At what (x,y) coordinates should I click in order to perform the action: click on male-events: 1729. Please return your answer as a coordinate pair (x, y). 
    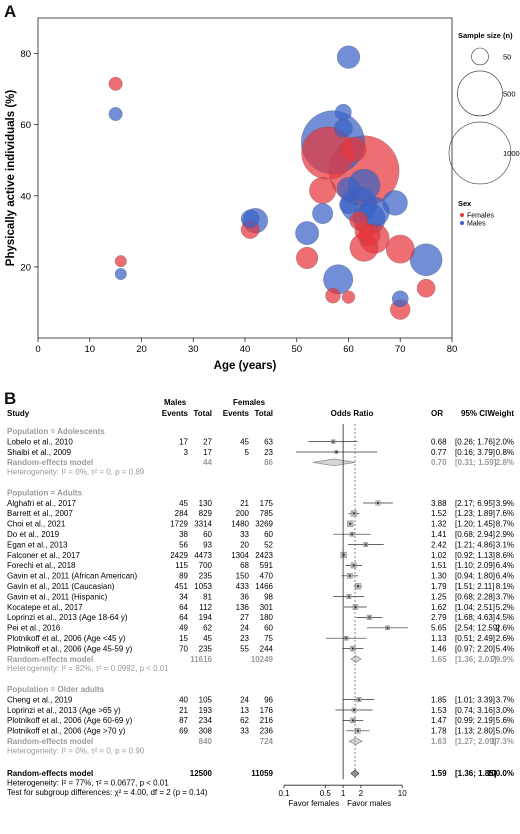
    Looking at the image, I should click on (179, 524).